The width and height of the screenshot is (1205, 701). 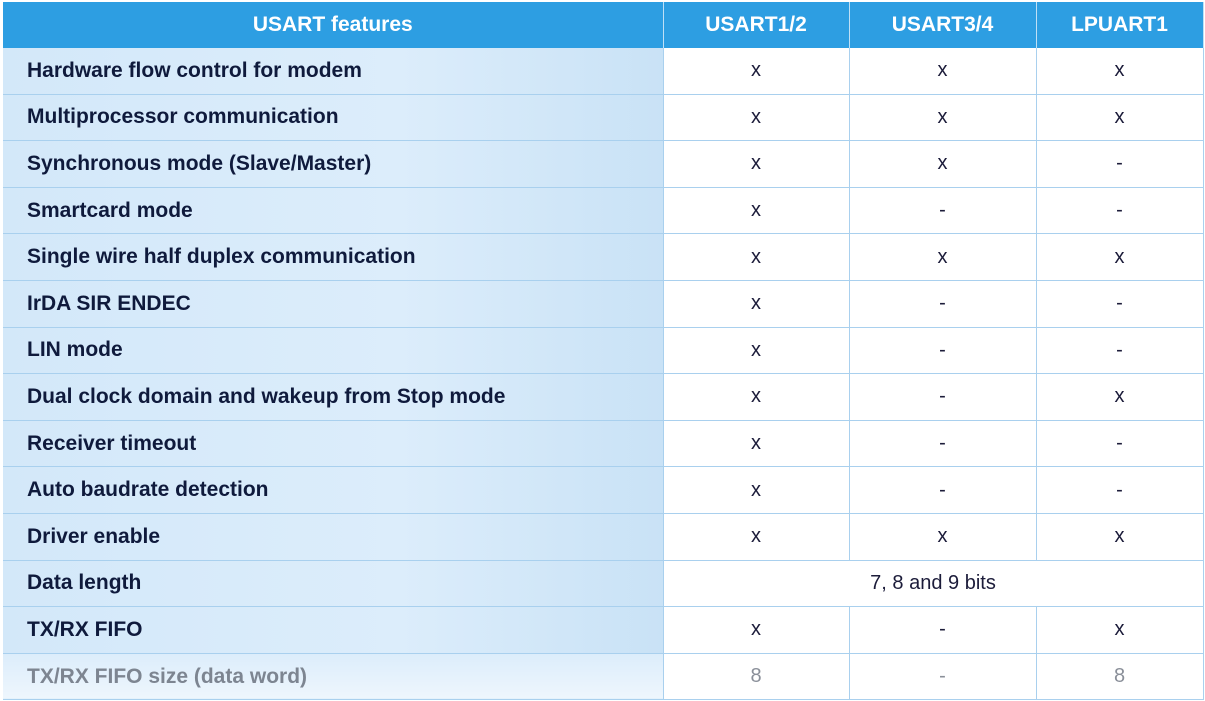 What do you see at coordinates (333, 351) in the screenshot?
I see `feature-name: LIN mode` at bounding box center [333, 351].